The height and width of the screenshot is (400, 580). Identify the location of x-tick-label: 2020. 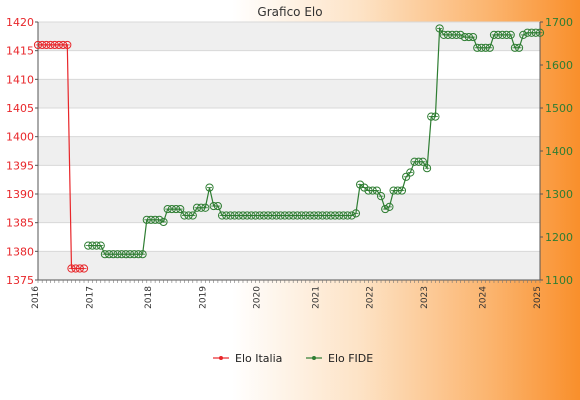
(258, 297).